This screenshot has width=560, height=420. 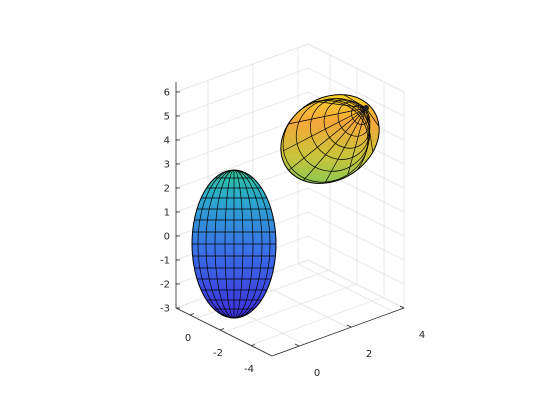 I want to click on z-tick-label: 4, so click(x=167, y=141).